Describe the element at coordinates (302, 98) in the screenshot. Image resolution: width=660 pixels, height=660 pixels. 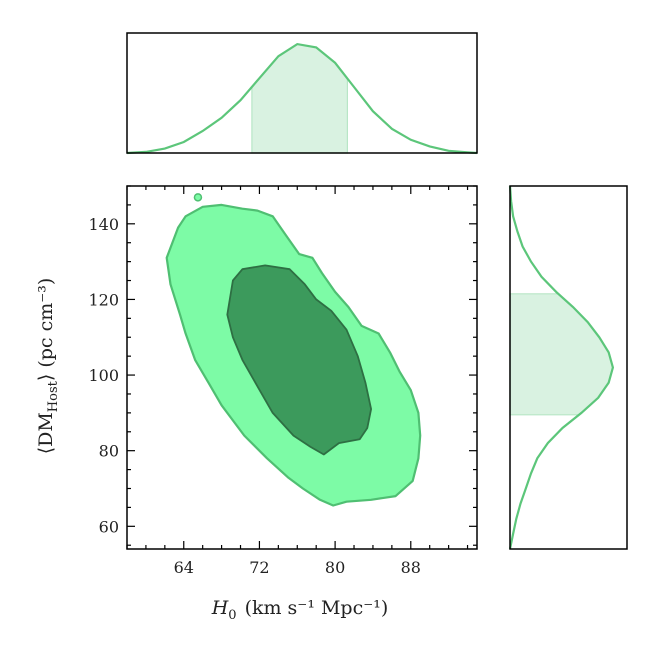
I see `x-marginal-density-curve` at that location.